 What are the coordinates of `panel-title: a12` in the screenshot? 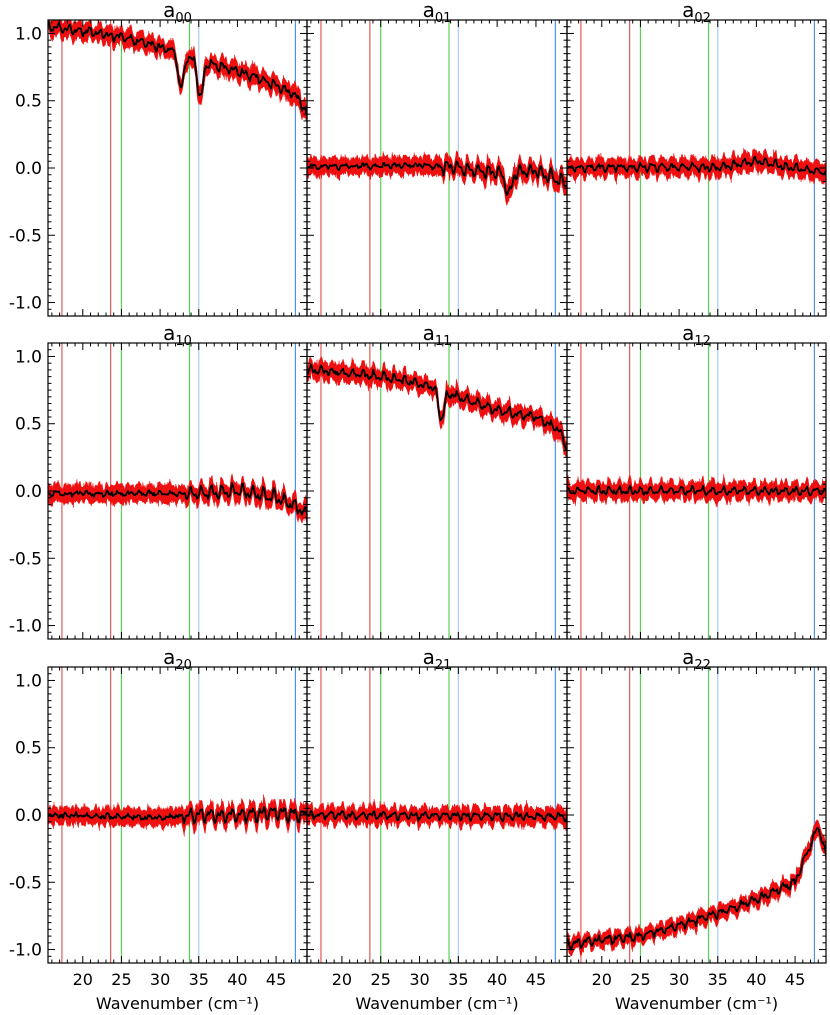 It's located at (696, 335).